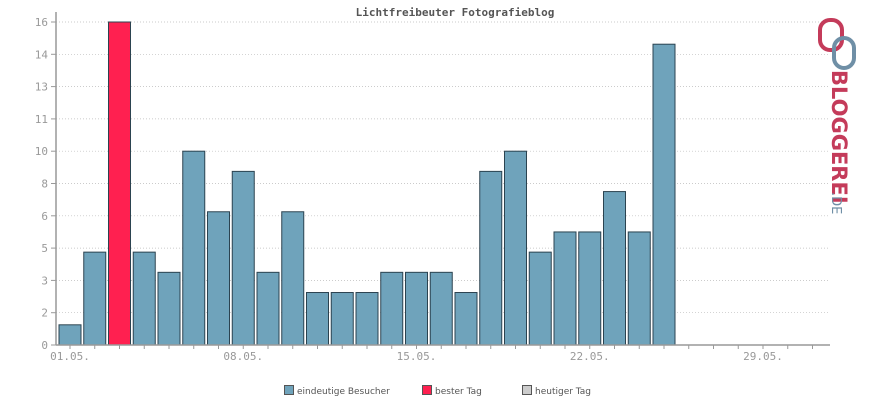 The width and height of the screenshot is (870, 400). Describe the element at coordinates (44, 345) in the screenshot. I see `y-tick-label: 0` at that location.